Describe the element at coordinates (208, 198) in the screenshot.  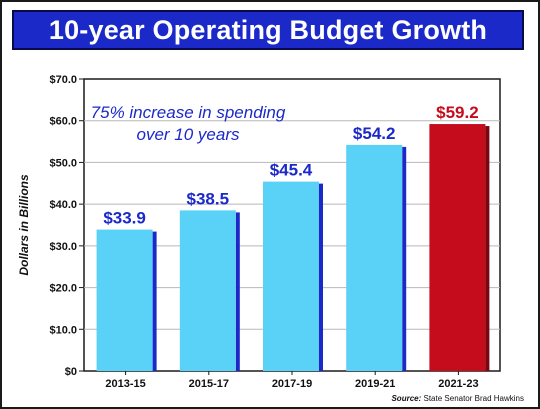
I see `data-label: $38.5` at that location.